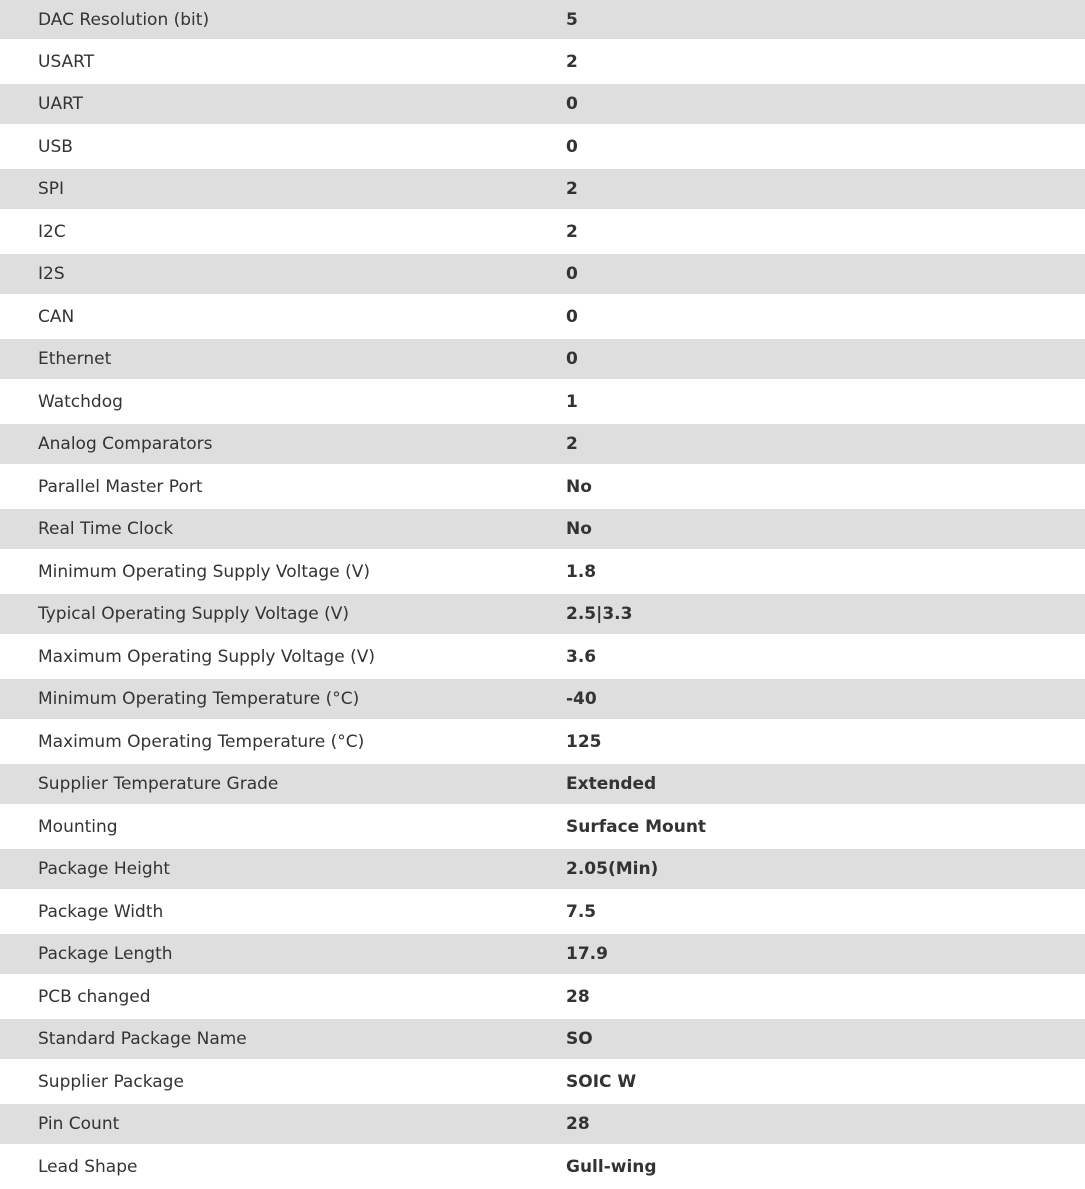 The height and width of the screenshot is (1189, 1085). I want to click on spec-value: Gull-wing, so click(611, 1166).